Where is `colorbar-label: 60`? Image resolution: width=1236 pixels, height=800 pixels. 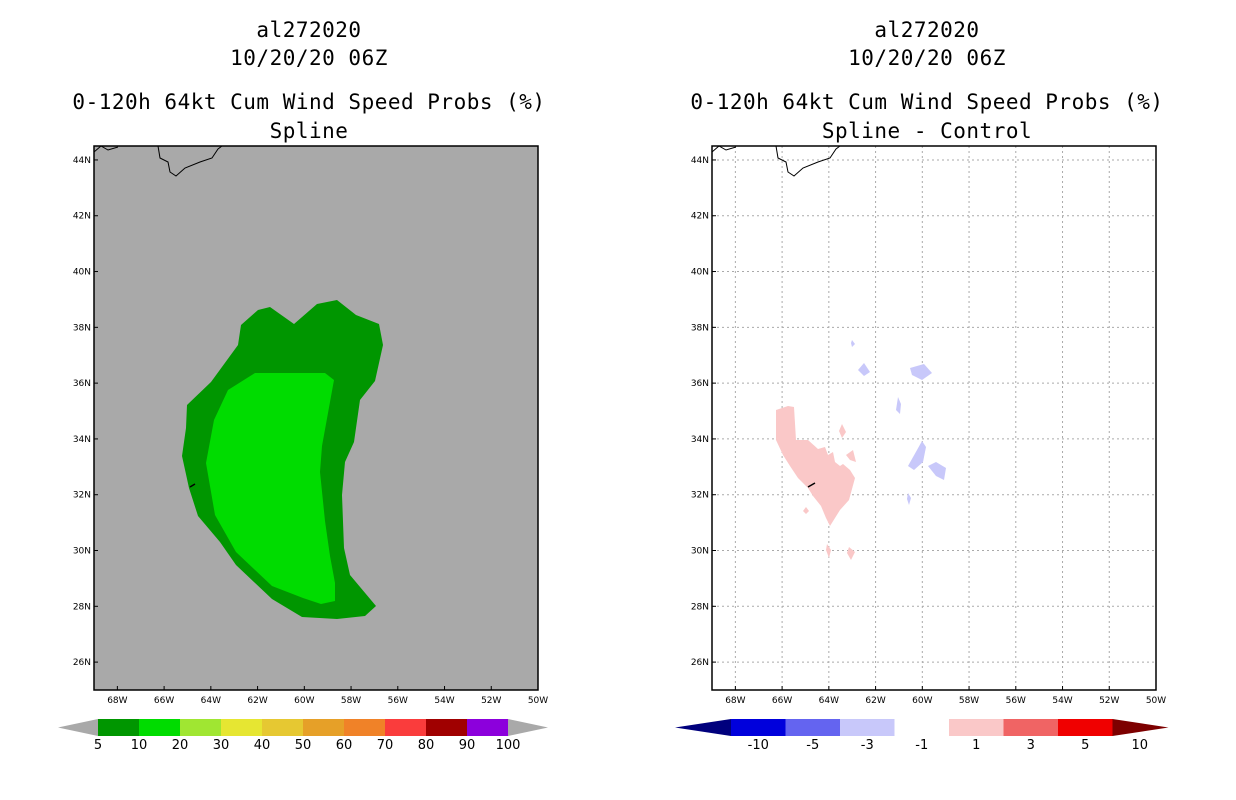 colorbar-label: 60 is located at coordinates (344, 745).